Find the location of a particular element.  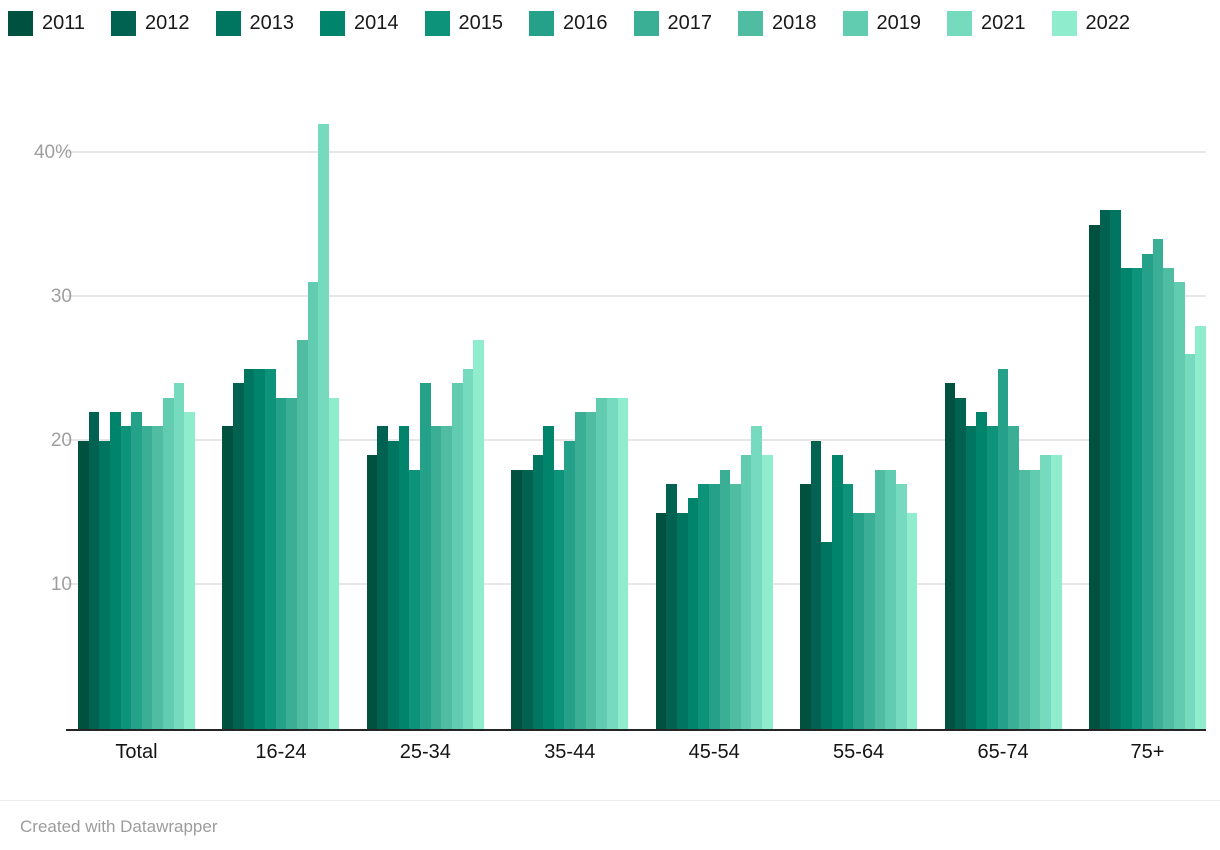

bar-Total-2014 is located at coordinates (115, 570).